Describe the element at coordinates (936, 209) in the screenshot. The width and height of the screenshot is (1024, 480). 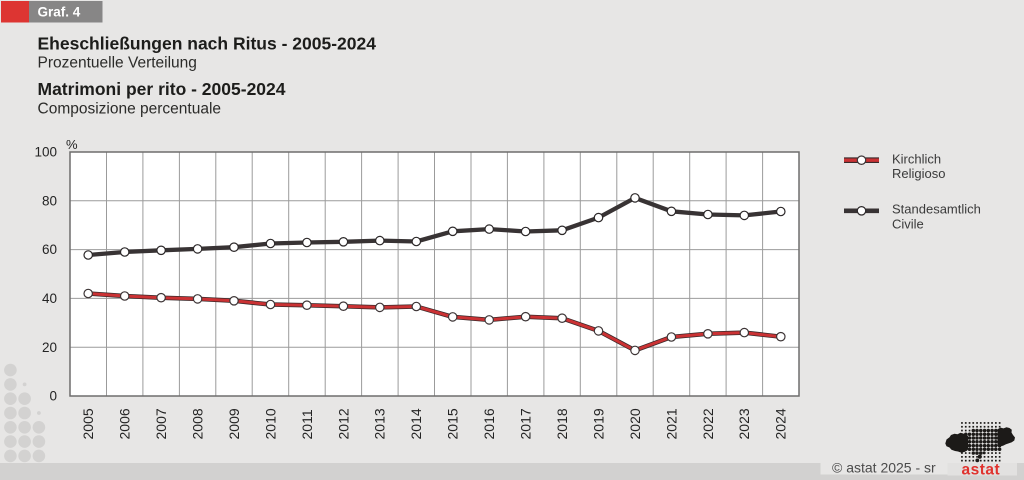
I see `svg-text: Standesamtlich` at that location.